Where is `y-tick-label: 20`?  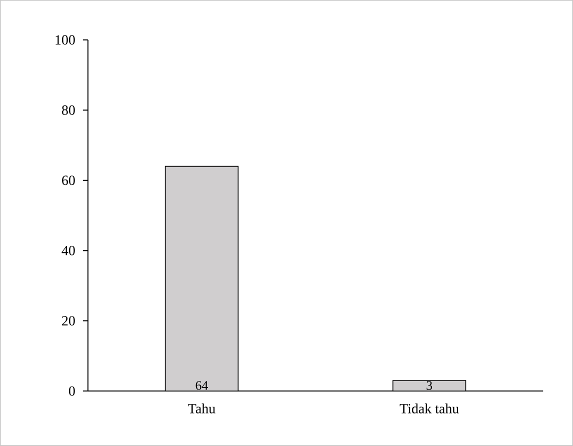
y-tick-label: 20 is located at coordinates (68, 321).